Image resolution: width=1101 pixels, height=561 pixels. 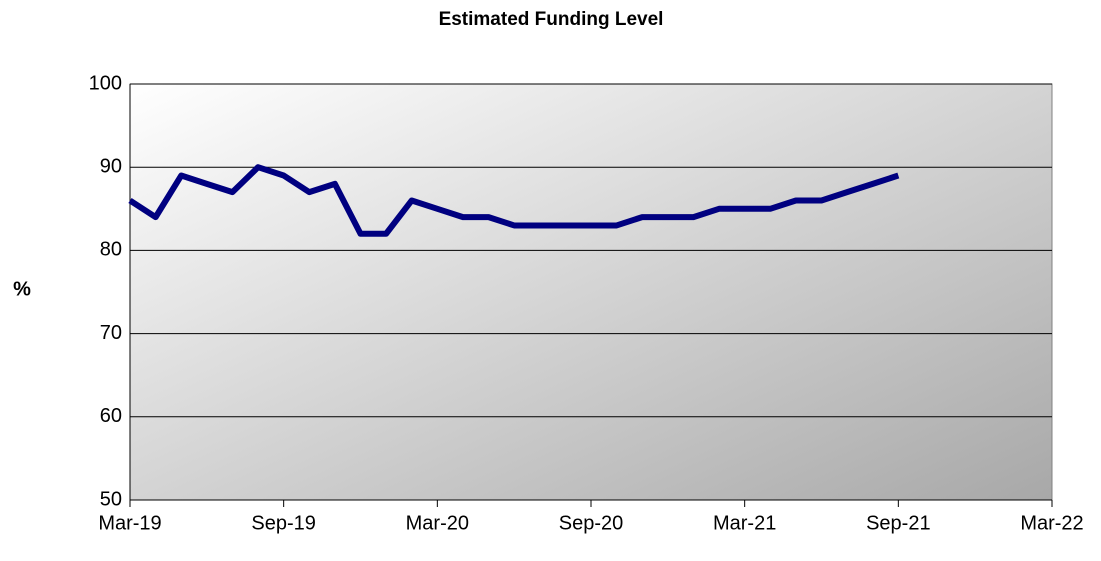 I want to click on x-tick-label: Mar-20, so click(x=437, y=523).